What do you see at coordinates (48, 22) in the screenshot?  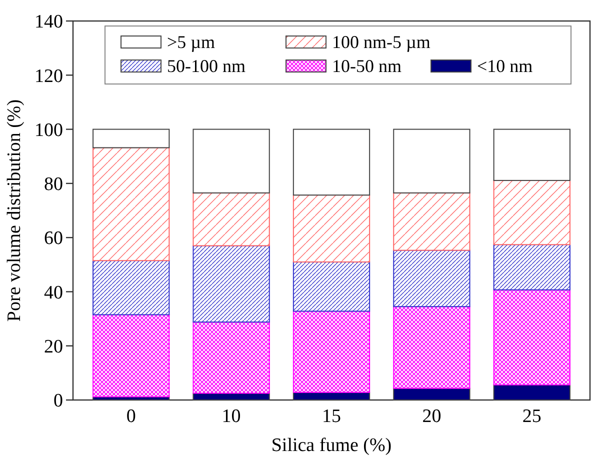 I see `y-tick-label: 140` at bounding box center [48, 22].